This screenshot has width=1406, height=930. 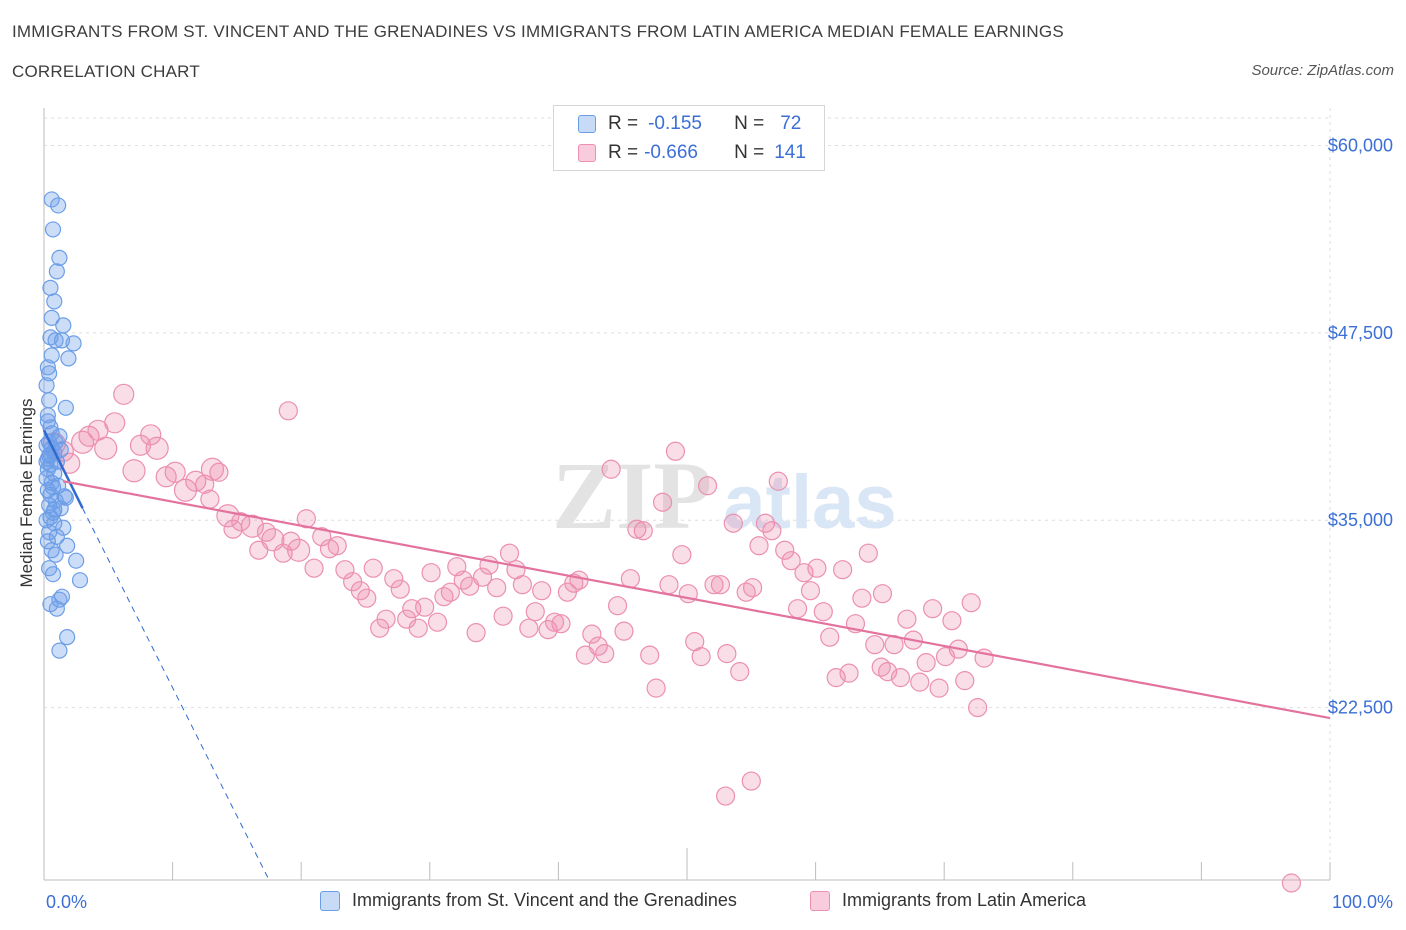 What do you see at coordinates (964, 900) in the screenshot?
I see `legend-label-latin-america: Immigrants from Latin America` at bounding box center [964, 900].